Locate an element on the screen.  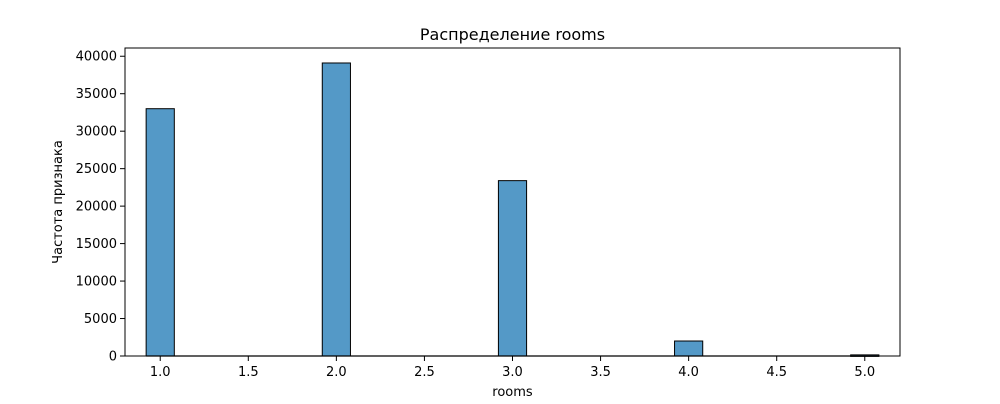
y-tick-label: 20000 is located at coordinates (96, 207).